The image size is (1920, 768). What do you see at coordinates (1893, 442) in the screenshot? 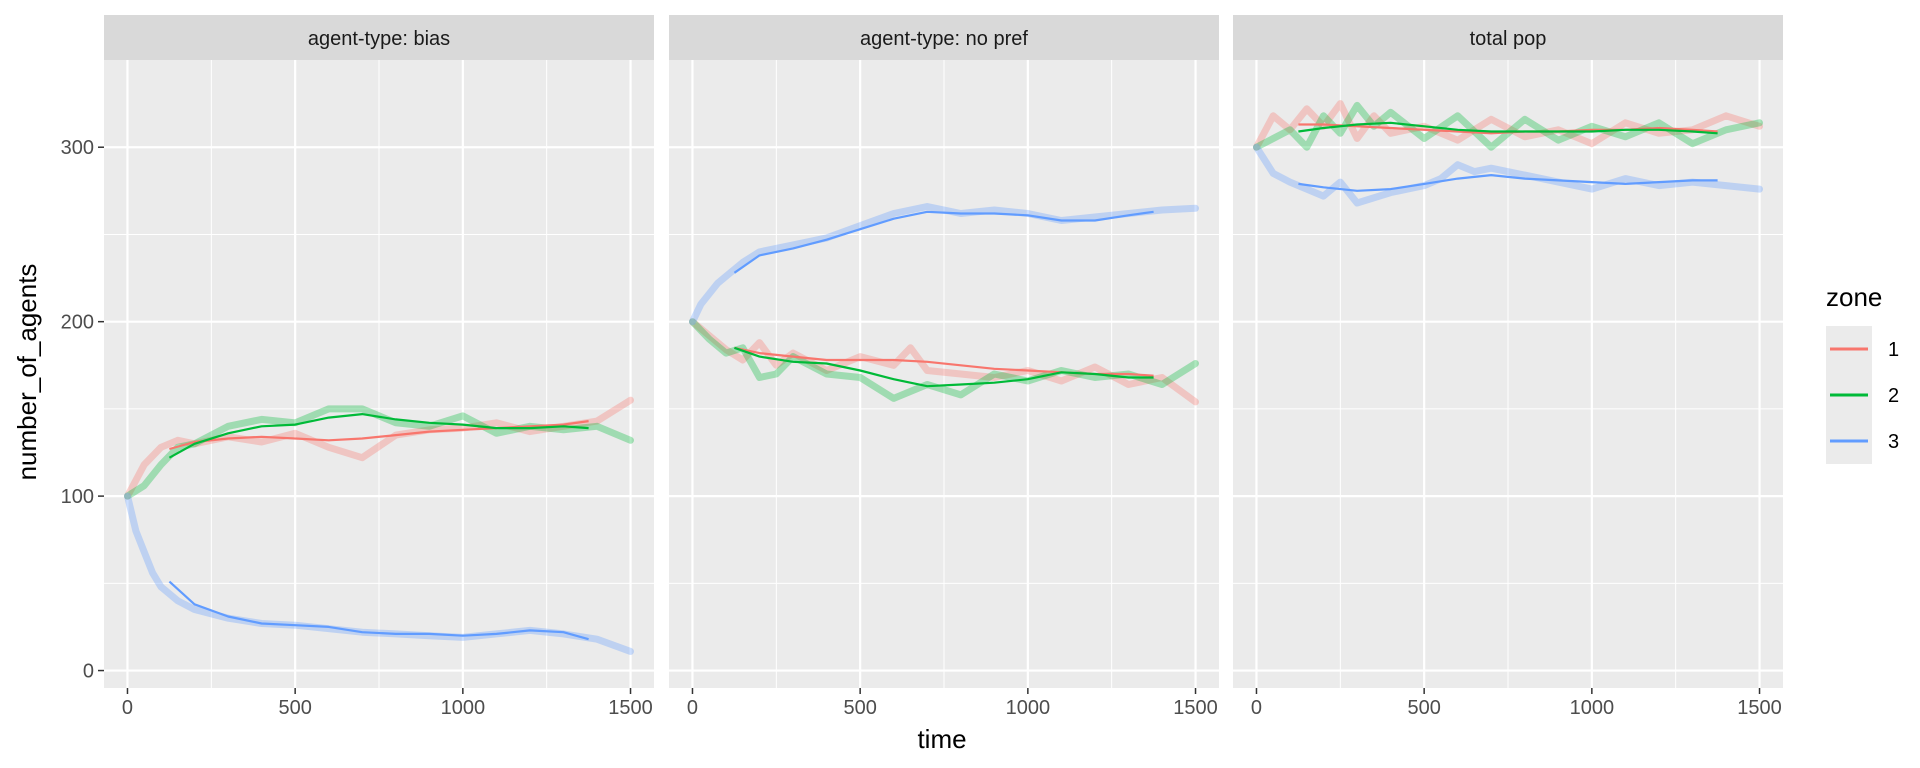
I see `legend-label-zone-3: 3` at bounding box center [1893, 442].